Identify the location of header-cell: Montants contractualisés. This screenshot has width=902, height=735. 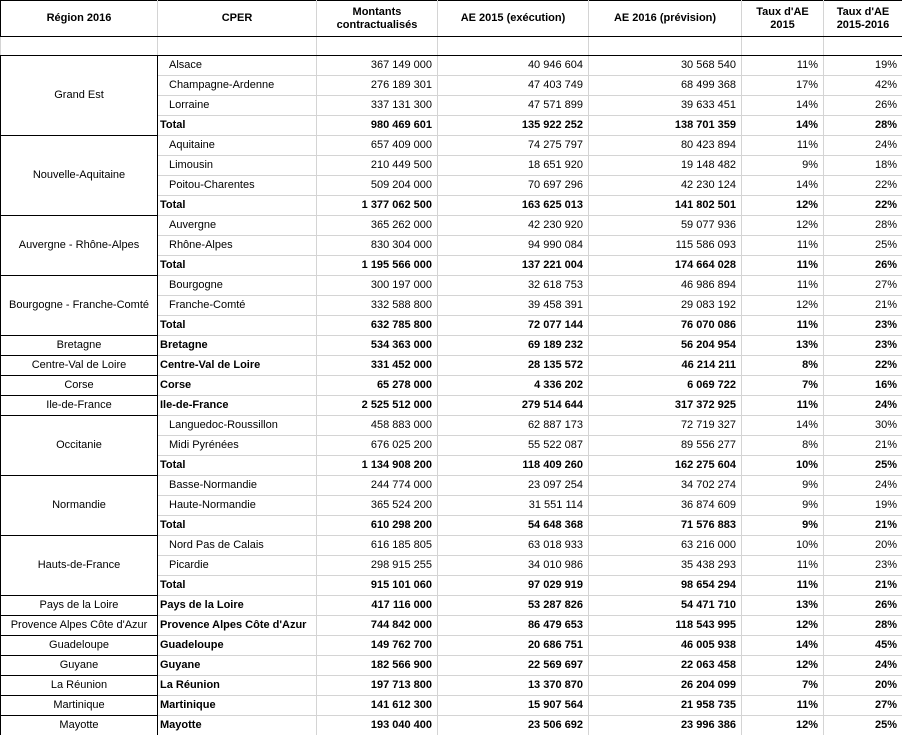
(377, 18).